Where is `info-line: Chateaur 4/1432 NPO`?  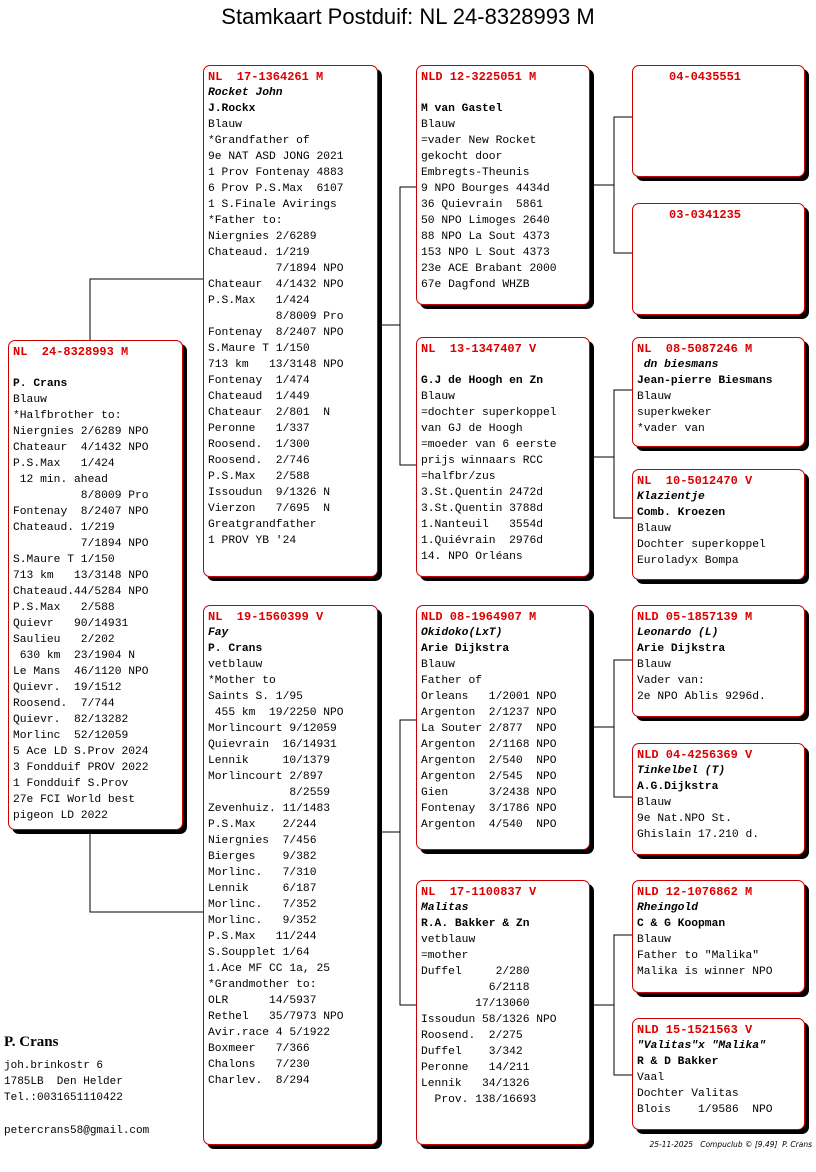 info-line: Chateaur 4/1432 NPO is located at coordinates (276, 285).